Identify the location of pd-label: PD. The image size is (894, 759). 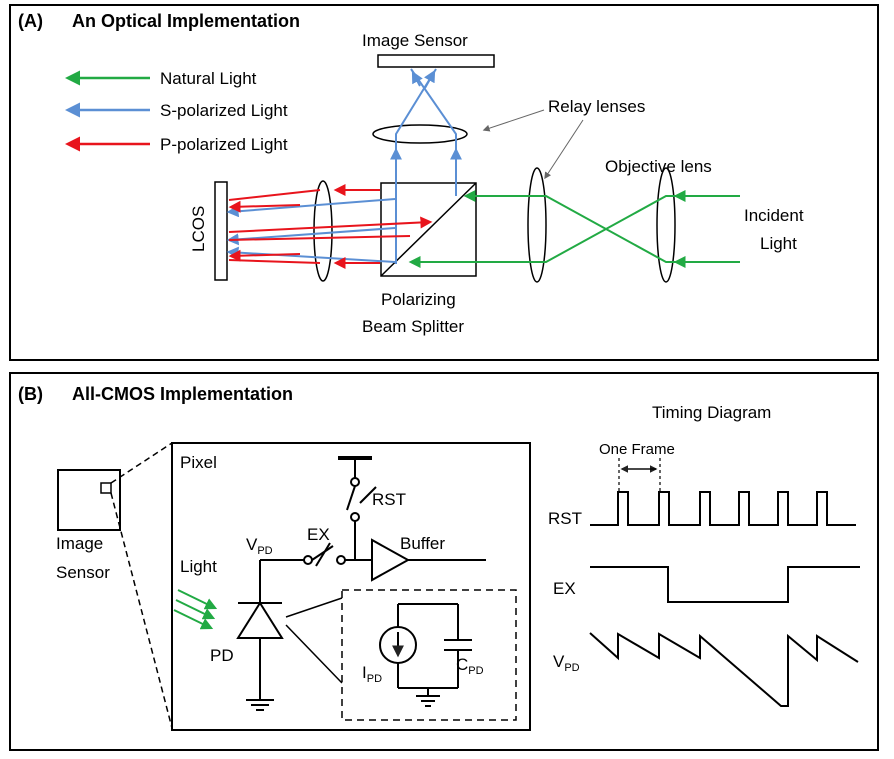
(222, 655).